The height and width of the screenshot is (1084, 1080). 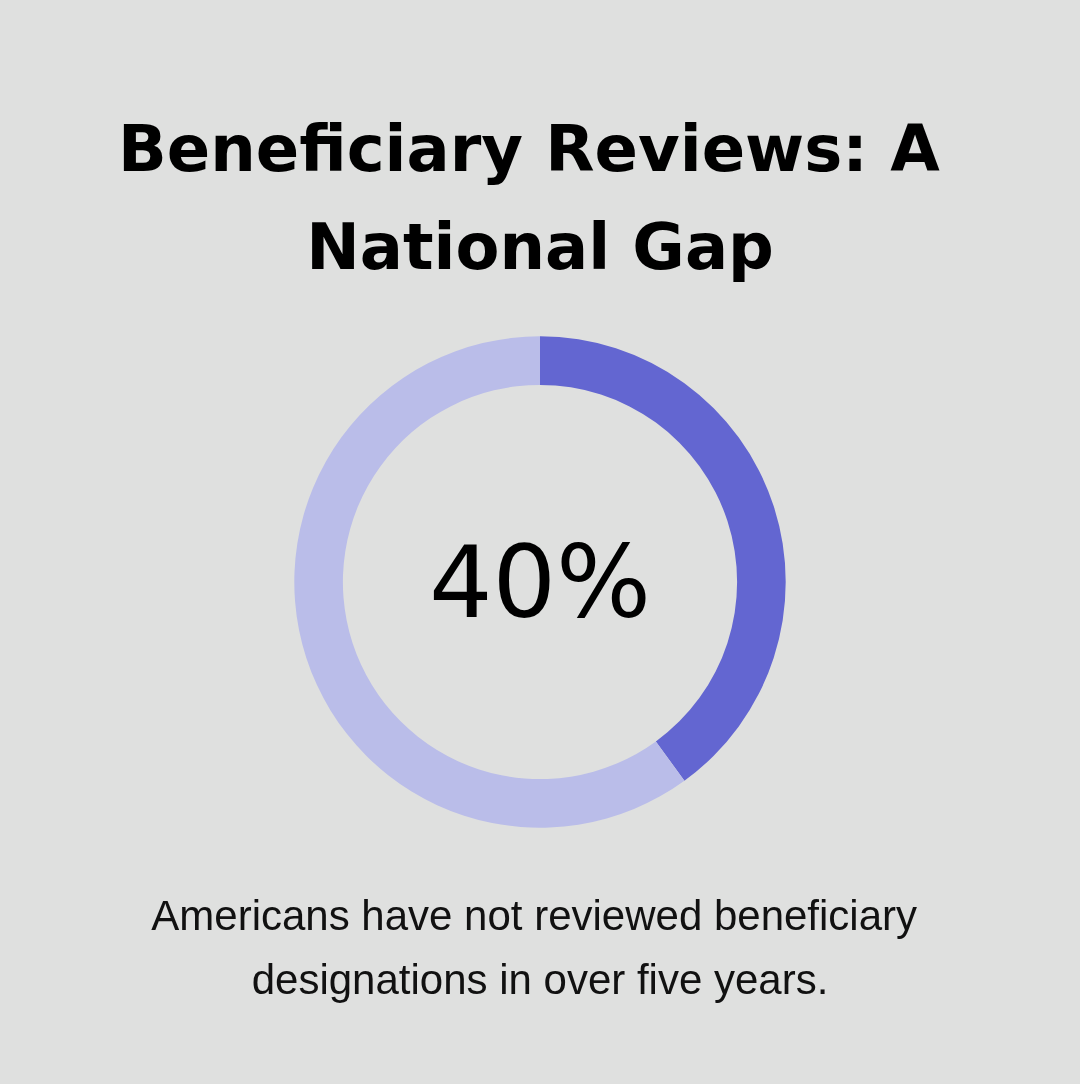 What do you see at coordinates (540, 198) in the screenshot?
I see `chart-title: Beneficiary Reviews: A National Gap` at bounding box center [540, 198].